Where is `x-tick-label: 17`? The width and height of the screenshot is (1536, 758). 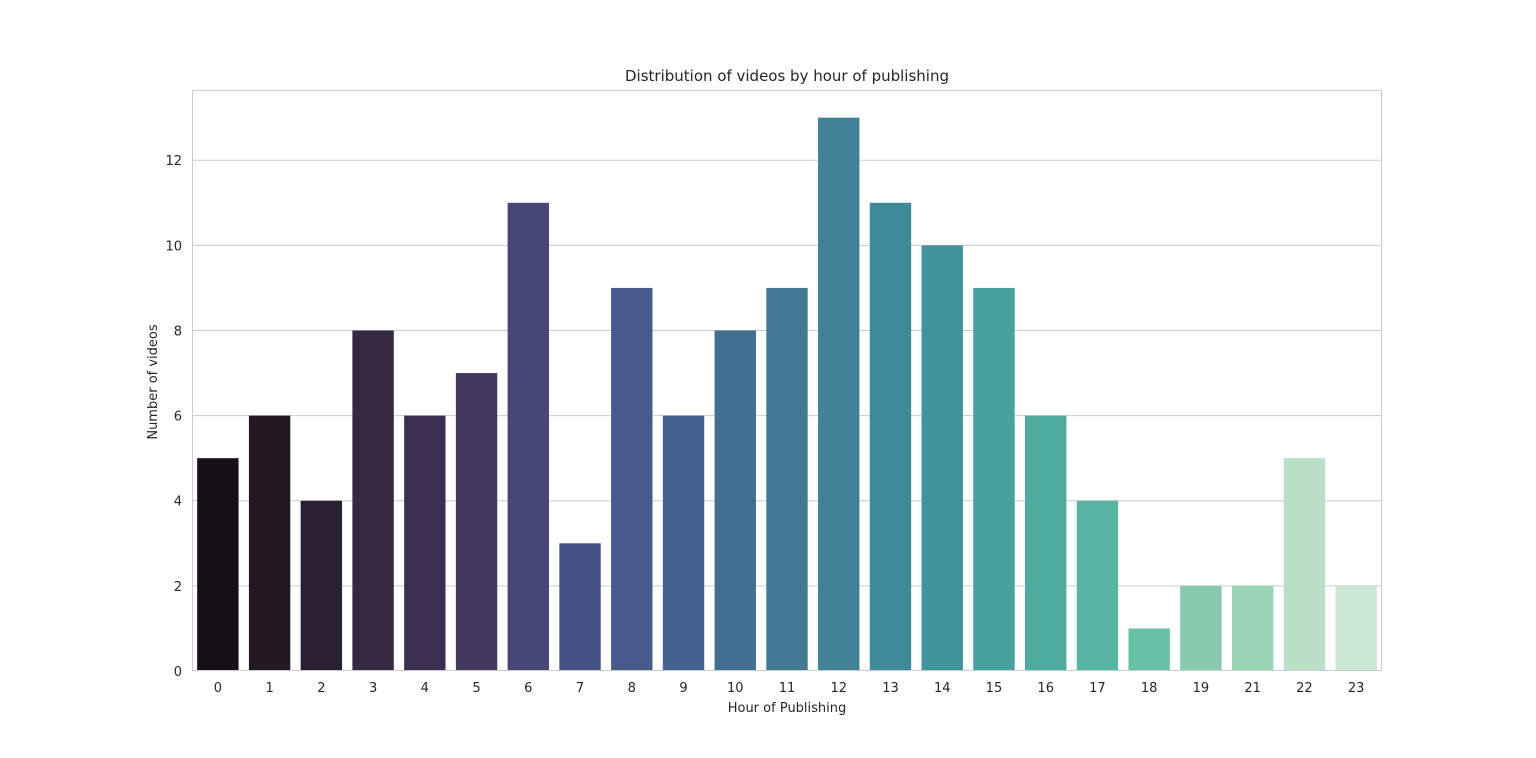
x-tick-label: 17 is located at coordinates (1097, 688).